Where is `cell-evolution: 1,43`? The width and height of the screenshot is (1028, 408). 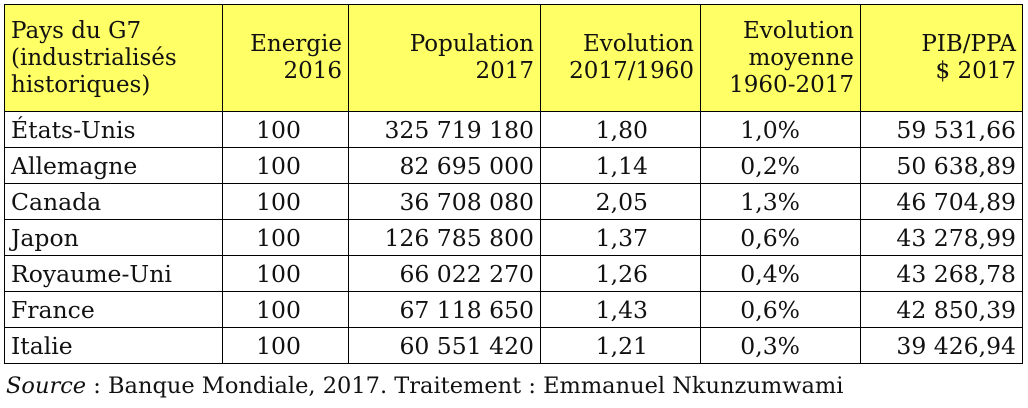
cell-evolution: 1,43 is located at coordinates (620, 309).